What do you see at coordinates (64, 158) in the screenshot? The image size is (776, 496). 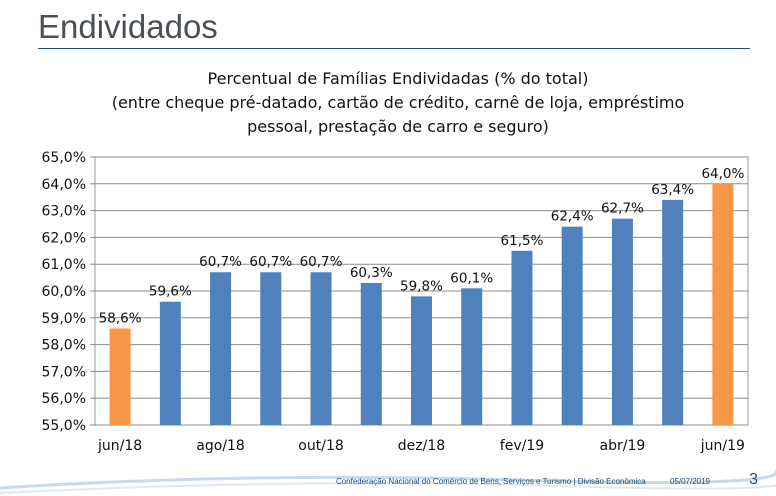 I see `y-tick-label: 65,0%` at bounding box center [64, 158].